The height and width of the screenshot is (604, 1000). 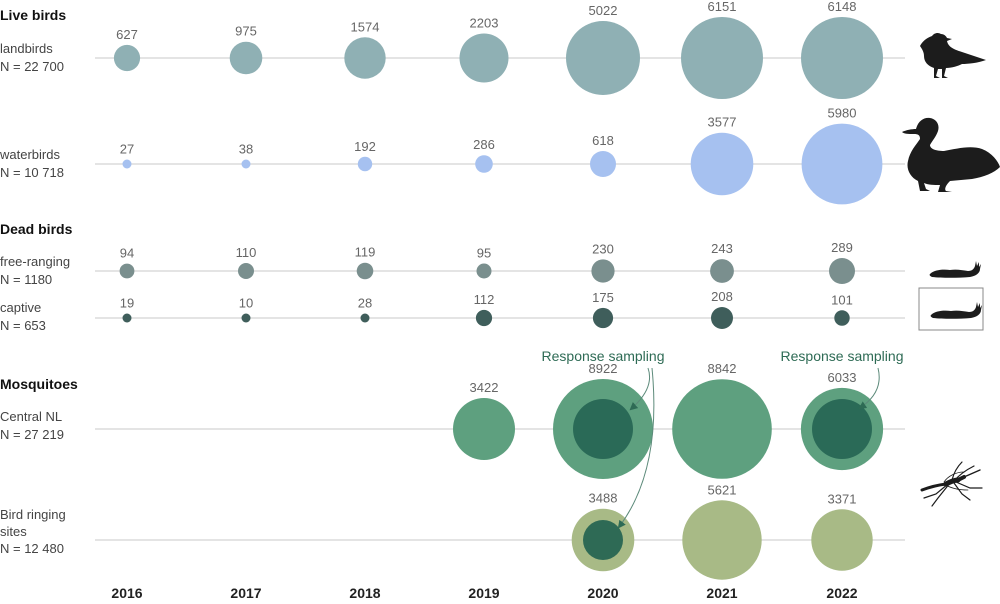 I want to click on annotation-arrow-ringing-2020, so click(x=636, y=448).